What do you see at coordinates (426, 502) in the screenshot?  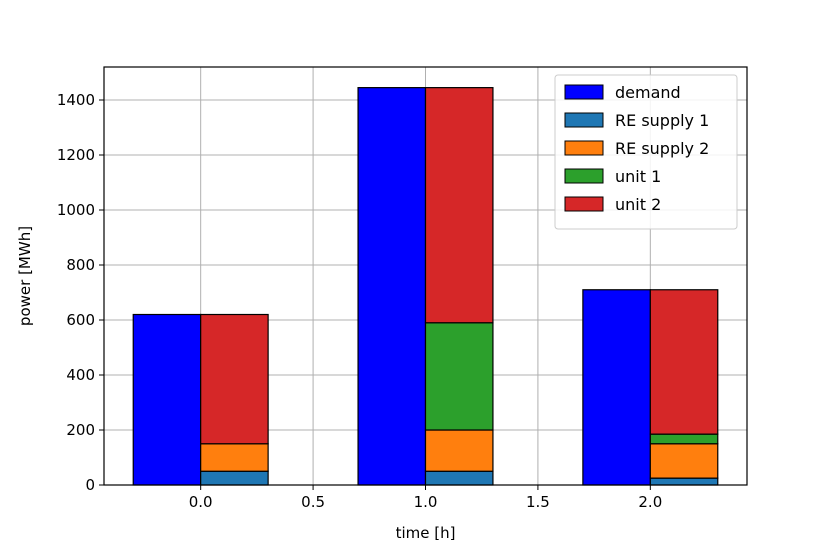 I see `x-tick-label: 1.0` at bounding box center [426, 502].